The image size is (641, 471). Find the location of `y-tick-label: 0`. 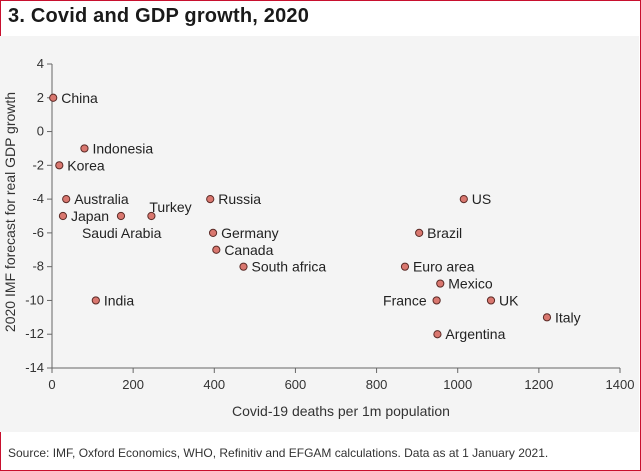

y-tick-label: 0 is located at coordinates (40, 131).